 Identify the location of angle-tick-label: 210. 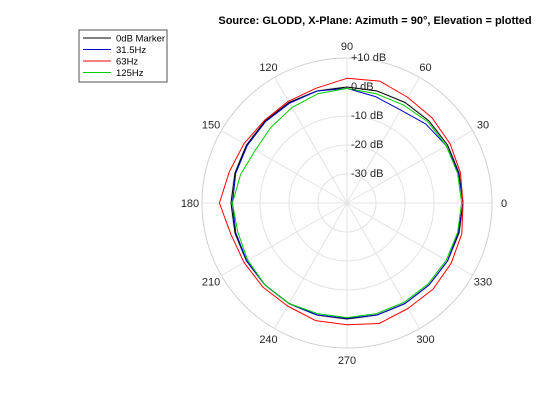
(211, 283).